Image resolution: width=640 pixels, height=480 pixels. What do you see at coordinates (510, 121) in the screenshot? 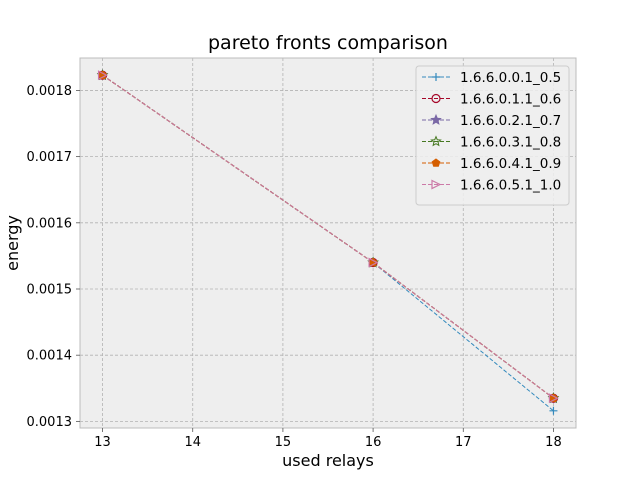
I see `legend-label: 1.6.6.0.2.1_0.7` at bounding box center [510, 121].